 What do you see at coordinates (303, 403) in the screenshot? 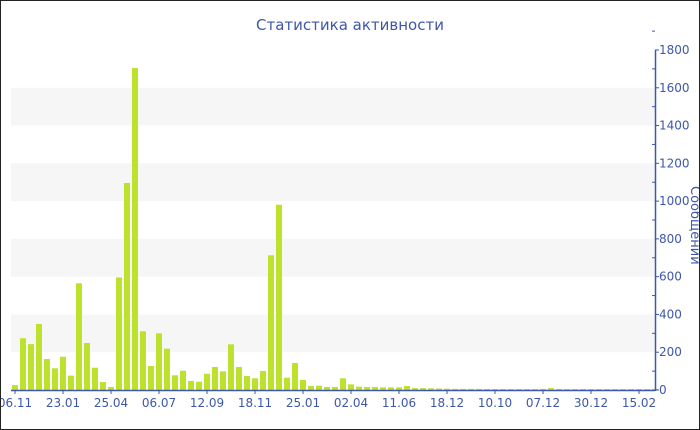
I see `x-tick-label: 25.01` at bounding box center [303, 403].